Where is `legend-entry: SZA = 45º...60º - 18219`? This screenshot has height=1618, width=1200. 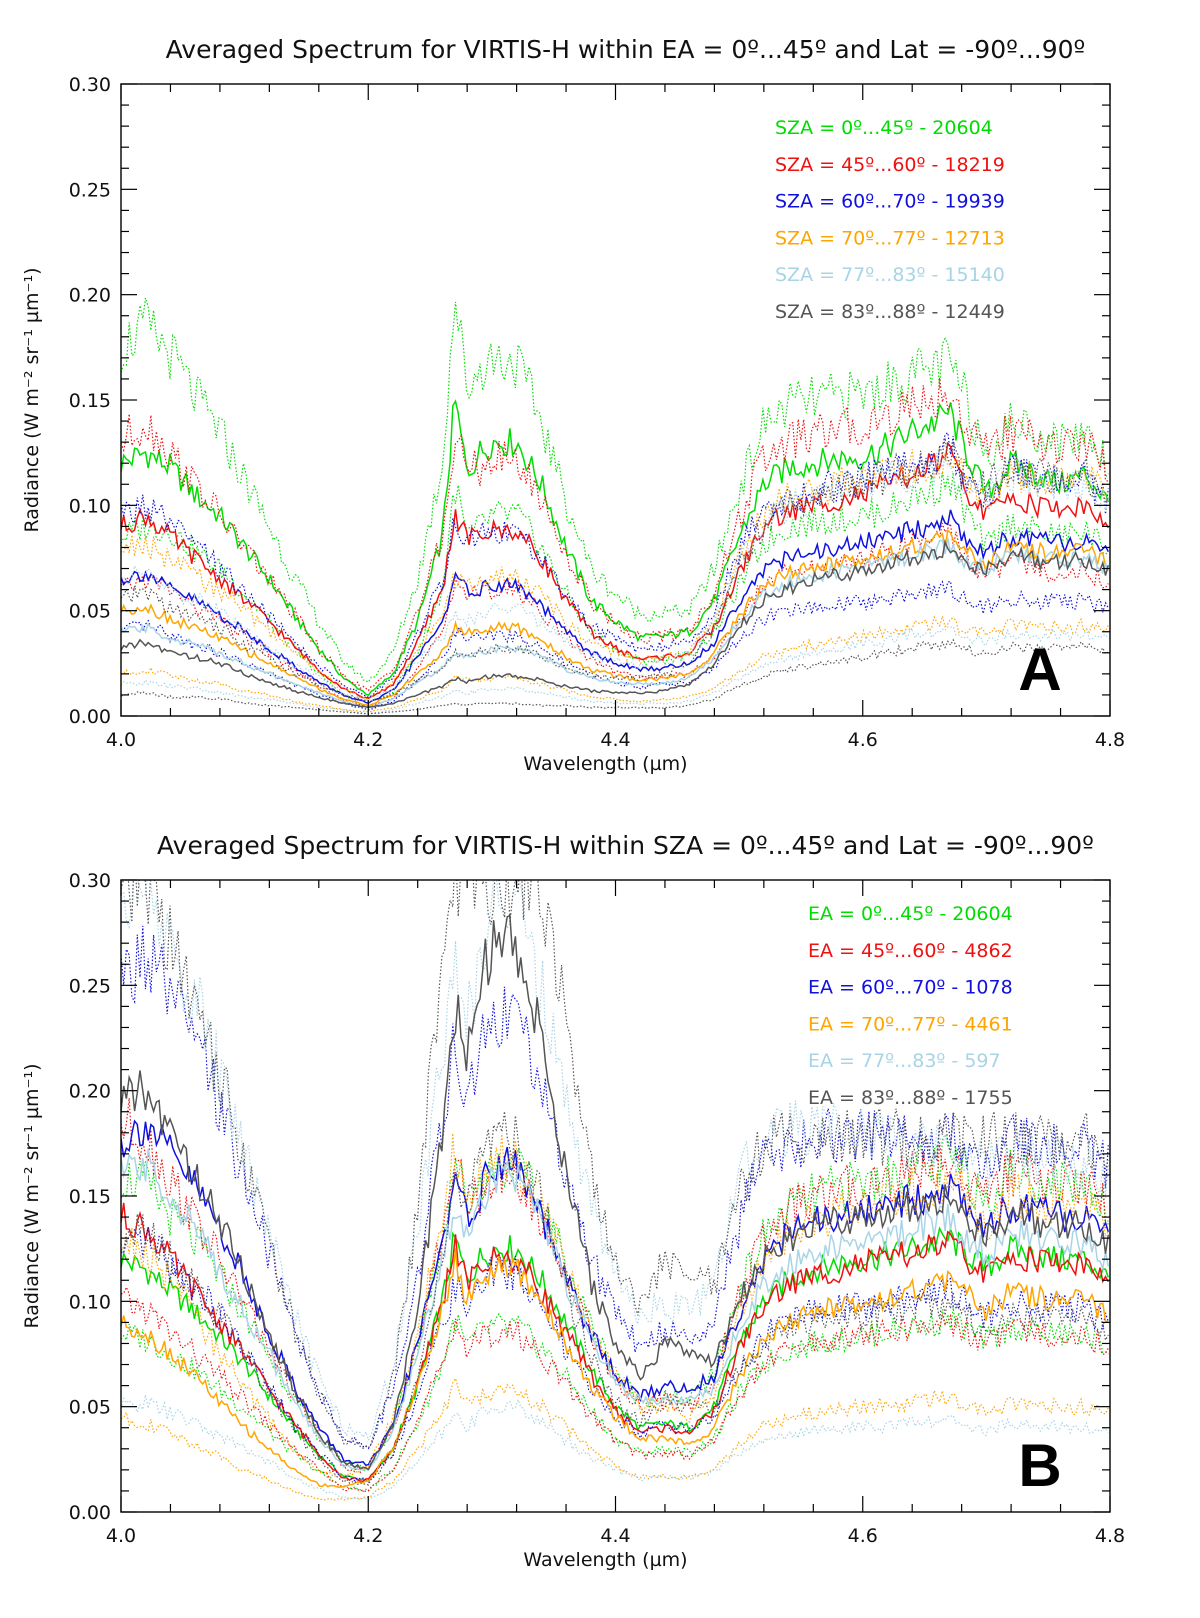
legend-entry: SZA = 45º...60º - 18219 is located at coordinates (890, 165).